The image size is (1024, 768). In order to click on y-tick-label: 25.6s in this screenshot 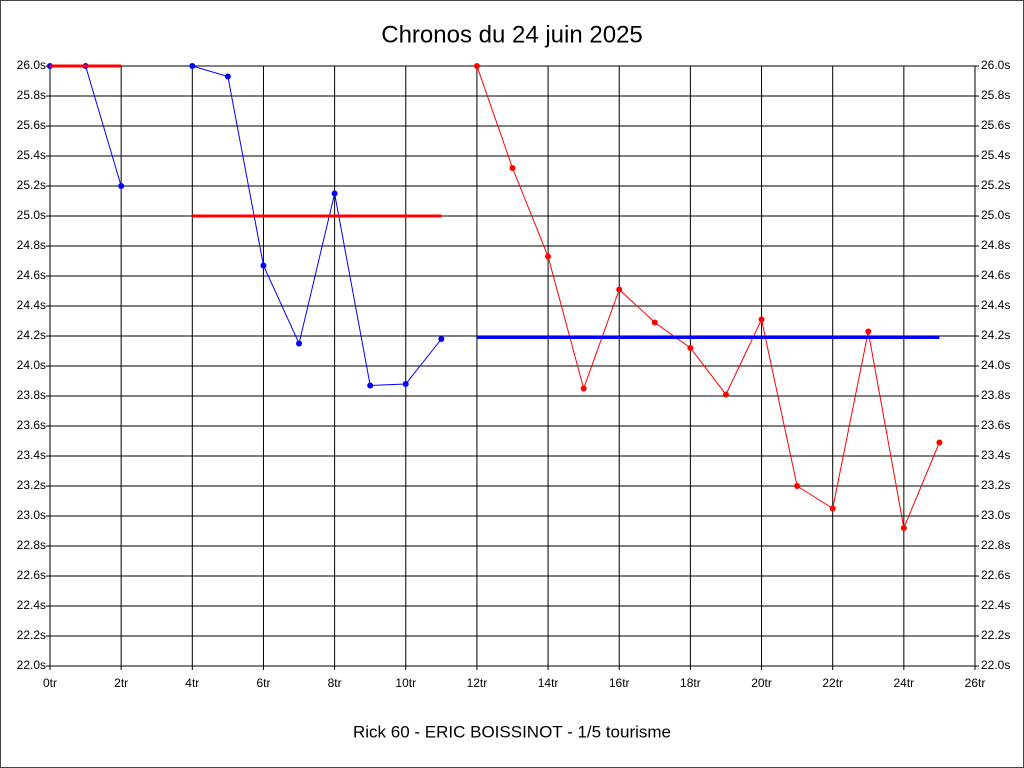, I will do `click(31, 125)`.